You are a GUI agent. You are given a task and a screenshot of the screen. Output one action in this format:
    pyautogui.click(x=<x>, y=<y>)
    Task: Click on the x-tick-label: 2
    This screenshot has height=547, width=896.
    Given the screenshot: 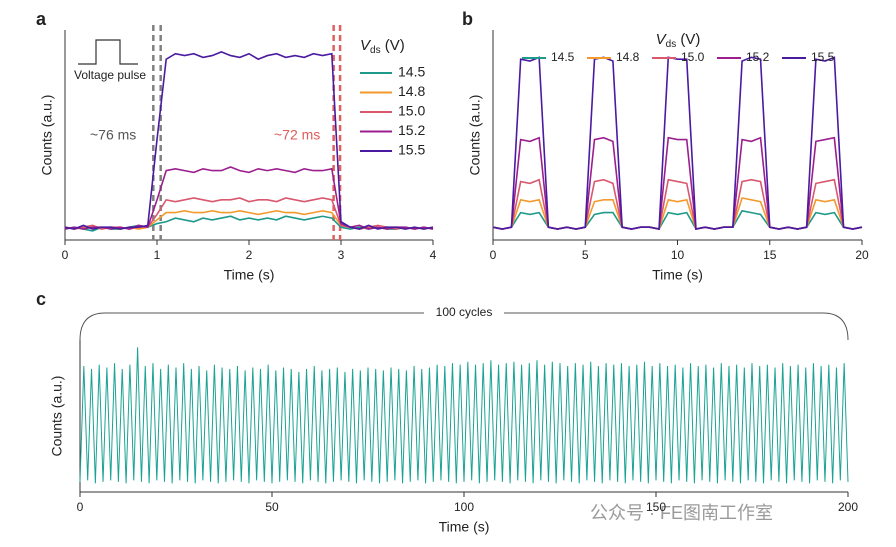 What is the action you would take?
    pyautogui.click(x=249, y=255)
    